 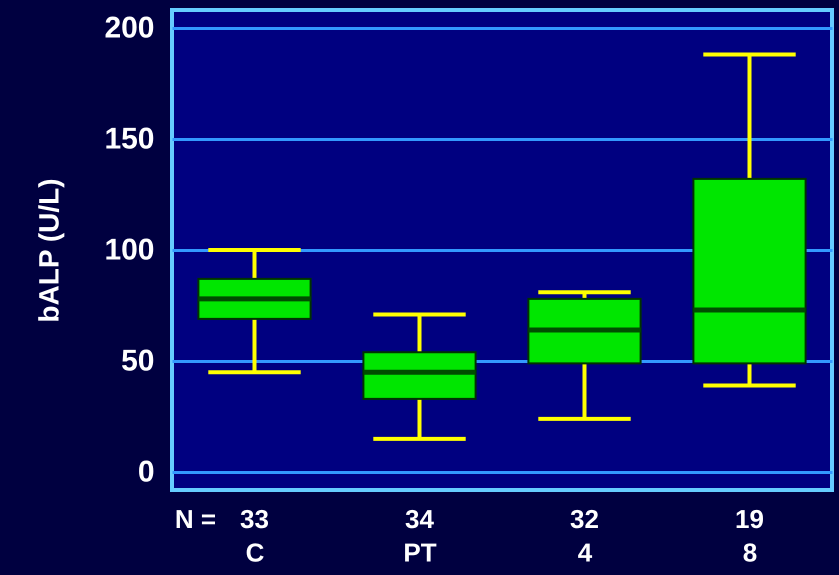 What do you see at coordinates (129, 27) in the screenshot?
I see `y-tick-label: 200` at bounding box center [129, 27].